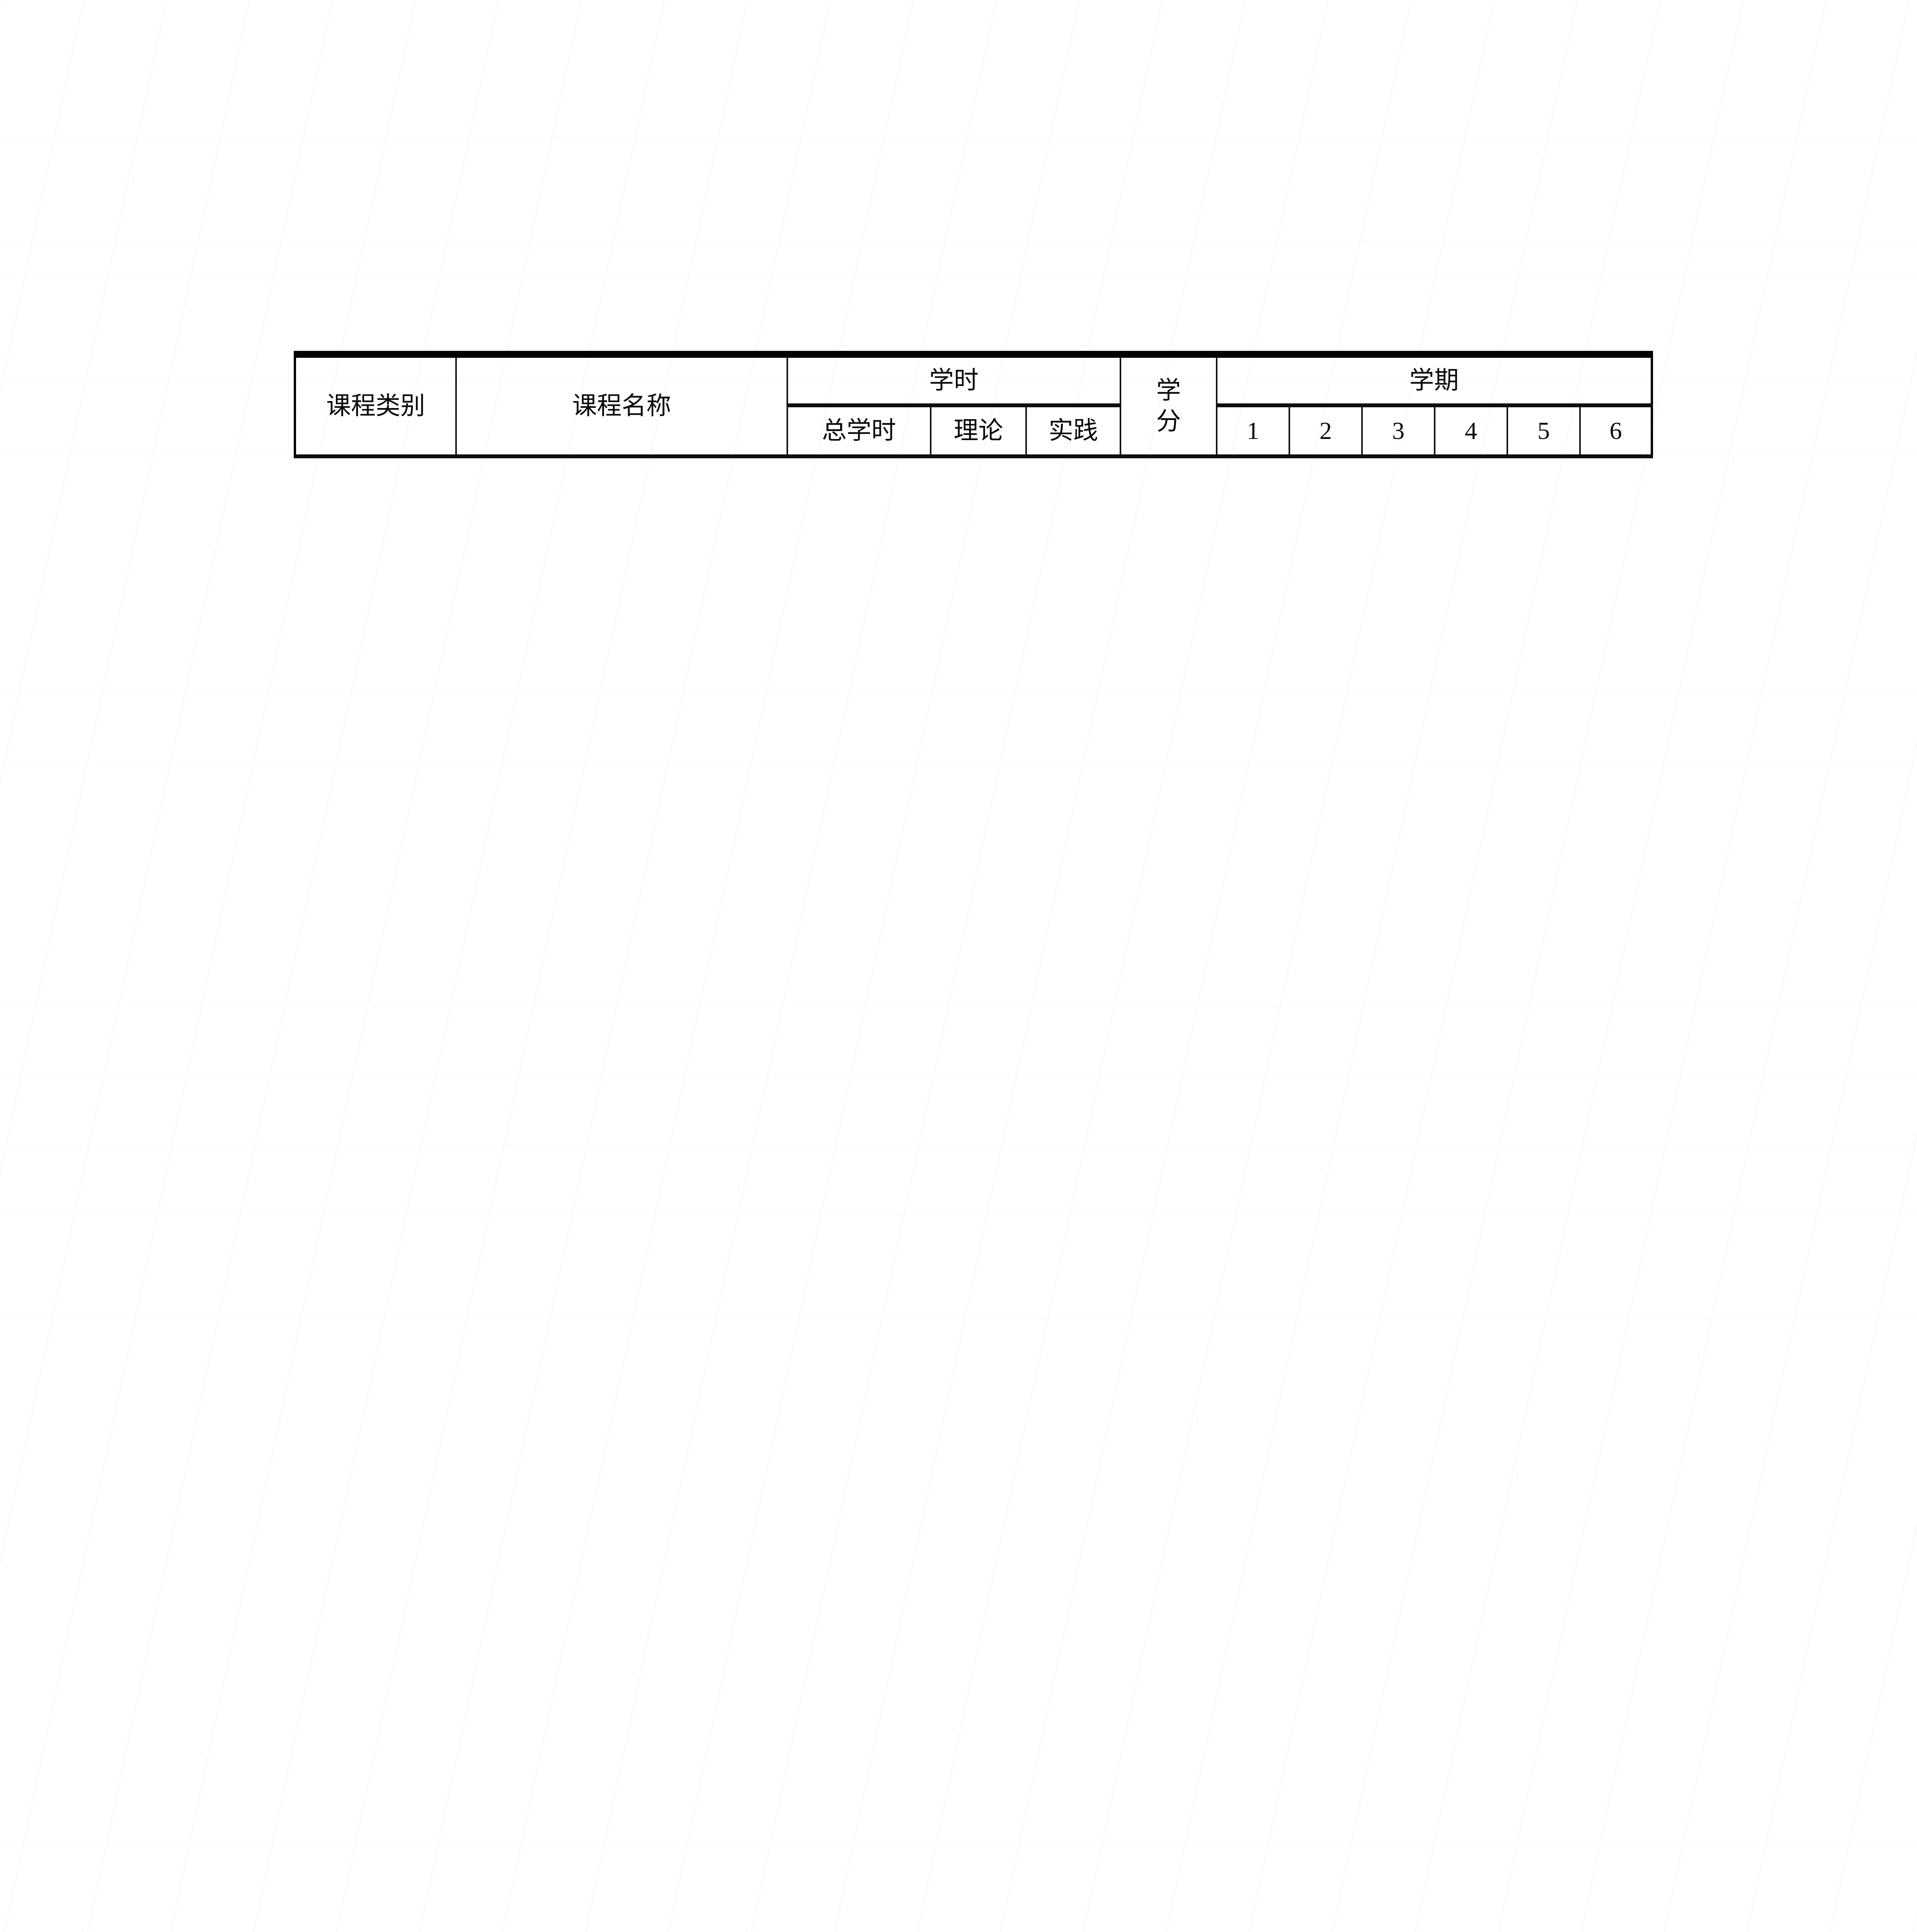 The height and width of the screenshot is (1932, 1917). I want to click on header-course-name: 课程名称, so click(621, 404).